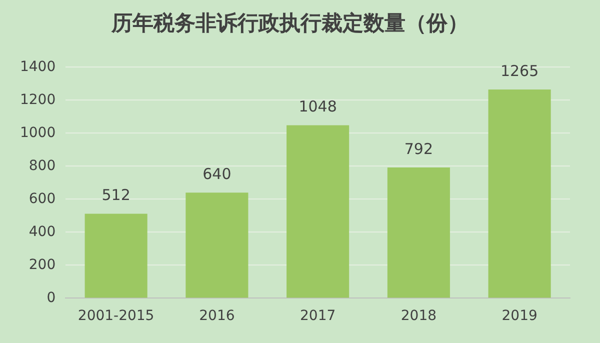  I want to click on y-tick-label: 1400, so click(38, 66).